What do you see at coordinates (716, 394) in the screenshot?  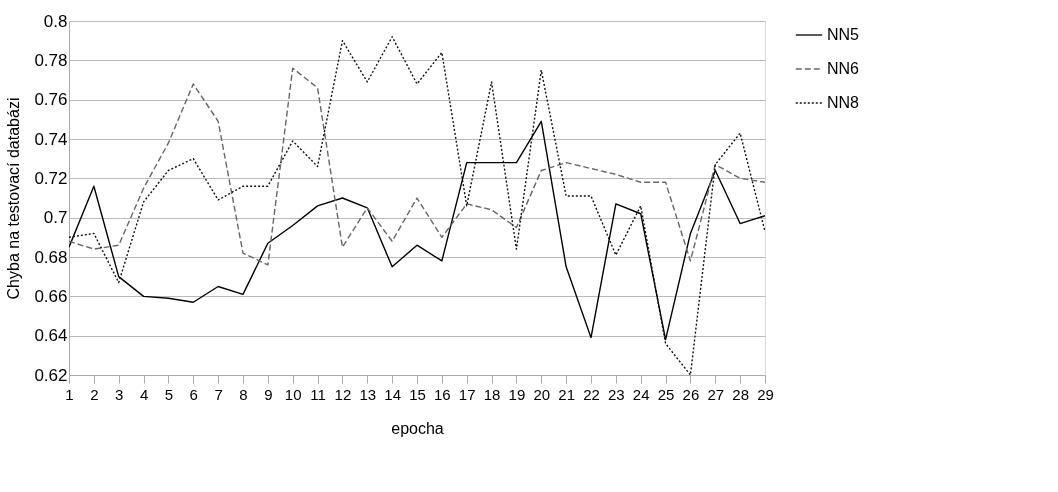 I see `x-tick-label: 27` at bounding box center [716, 394].